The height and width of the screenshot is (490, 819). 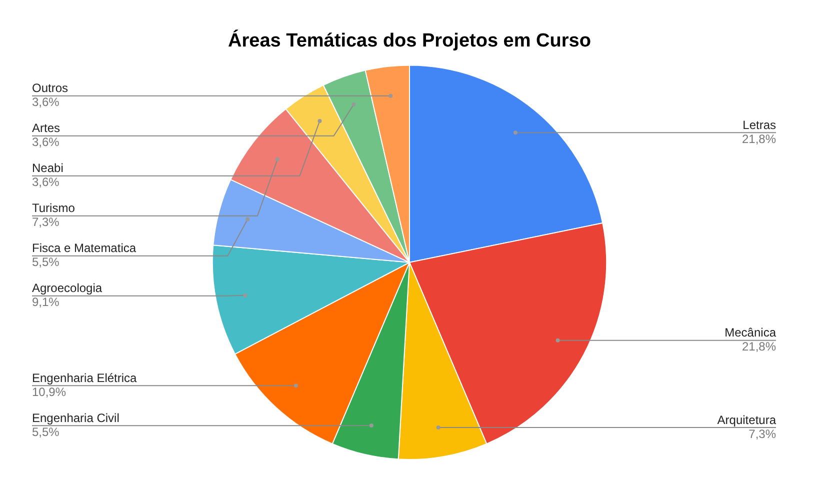 What do you see at coordinates (49, 391) in the screenshot?
I see `data-label: 10,9%` at bounding box center [49, 391].